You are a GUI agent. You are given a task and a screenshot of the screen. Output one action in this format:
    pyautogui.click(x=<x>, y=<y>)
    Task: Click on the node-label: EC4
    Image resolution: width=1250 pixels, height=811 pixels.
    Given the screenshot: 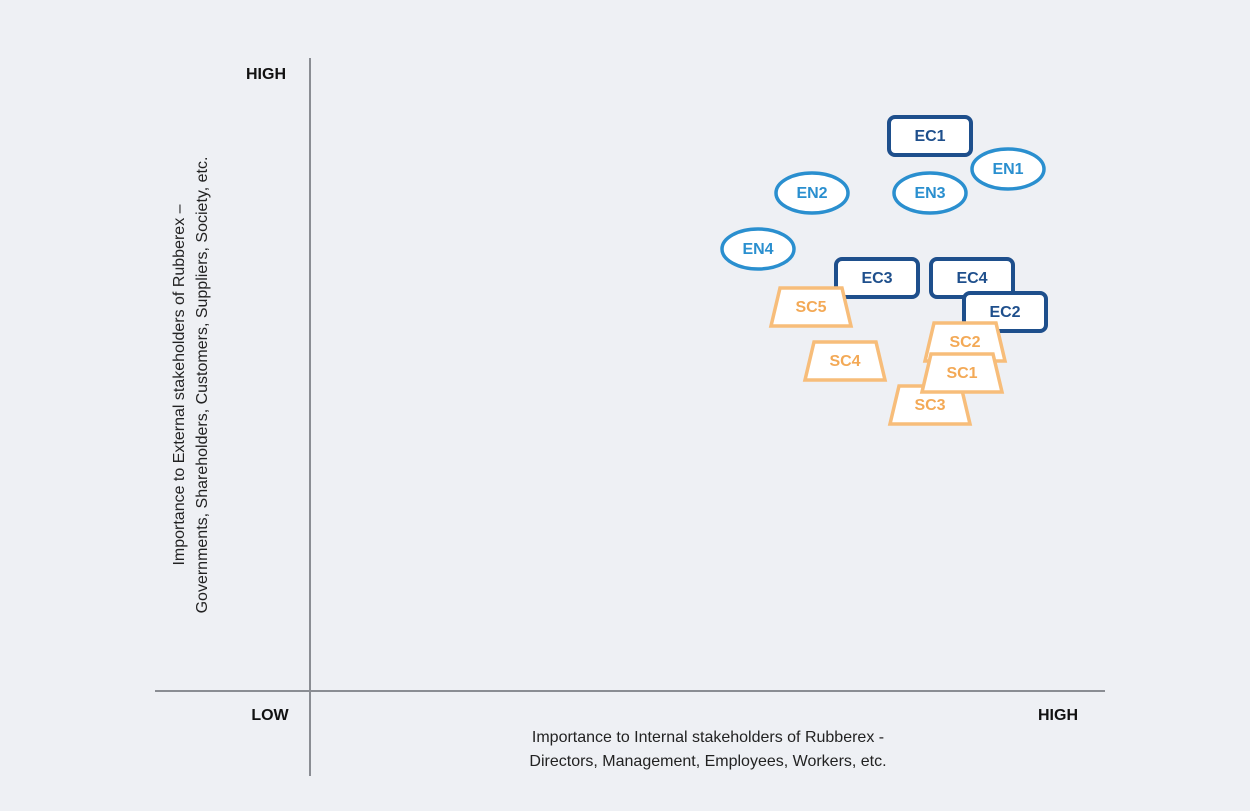 What is the action you would take?
    pyautogui.click(x=971, y=278)
    